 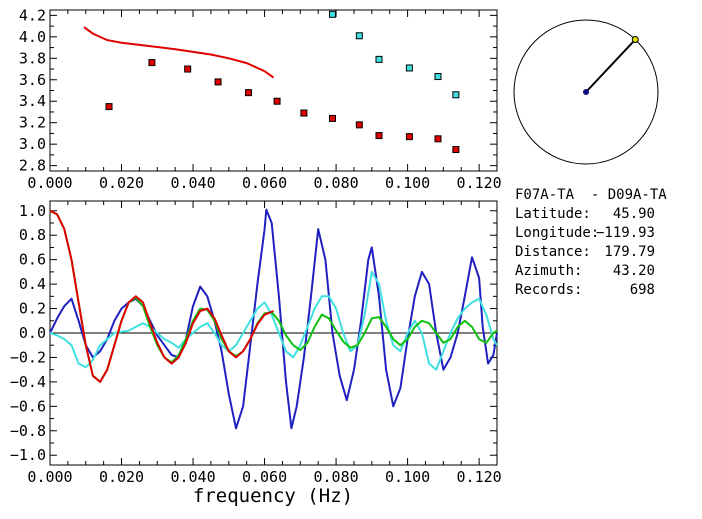 What do you see at coordinates (32, 15) in the screenshot?
I see `y-tick-label: 4.2` at bounding box center [32, 15].